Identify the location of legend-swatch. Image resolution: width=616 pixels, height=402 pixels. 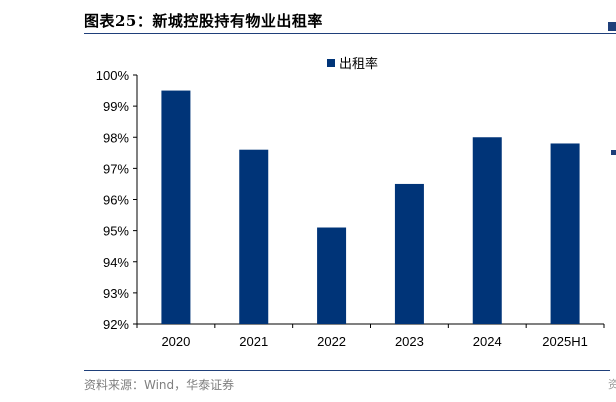
(331, 63).